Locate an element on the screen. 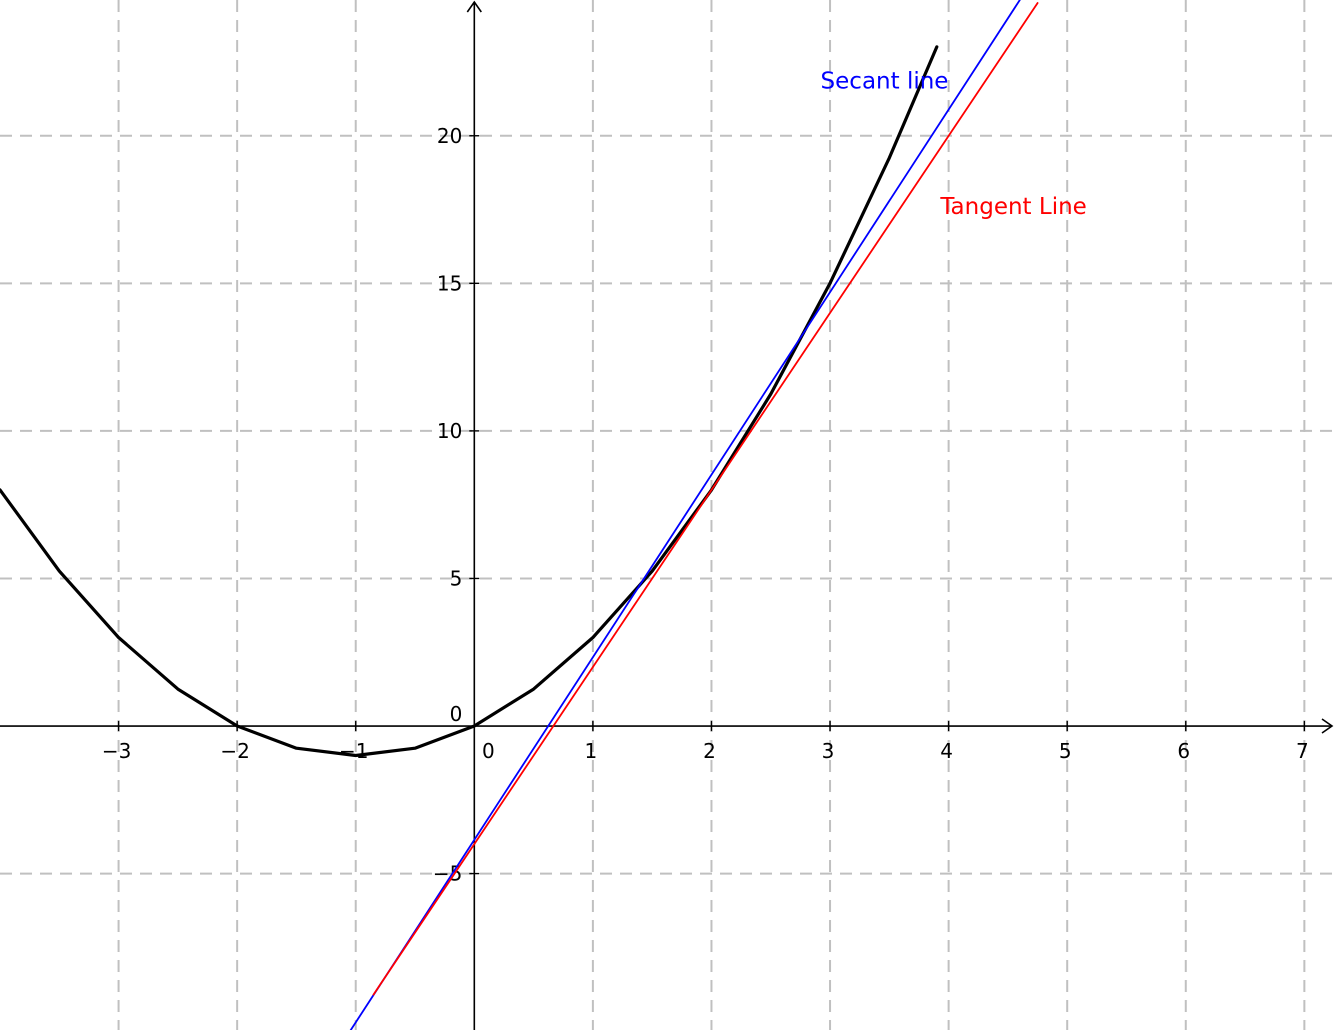 This screenshot has height=1030, width=1334. x-tick-label: 3 is located at coordinates (828, 751).